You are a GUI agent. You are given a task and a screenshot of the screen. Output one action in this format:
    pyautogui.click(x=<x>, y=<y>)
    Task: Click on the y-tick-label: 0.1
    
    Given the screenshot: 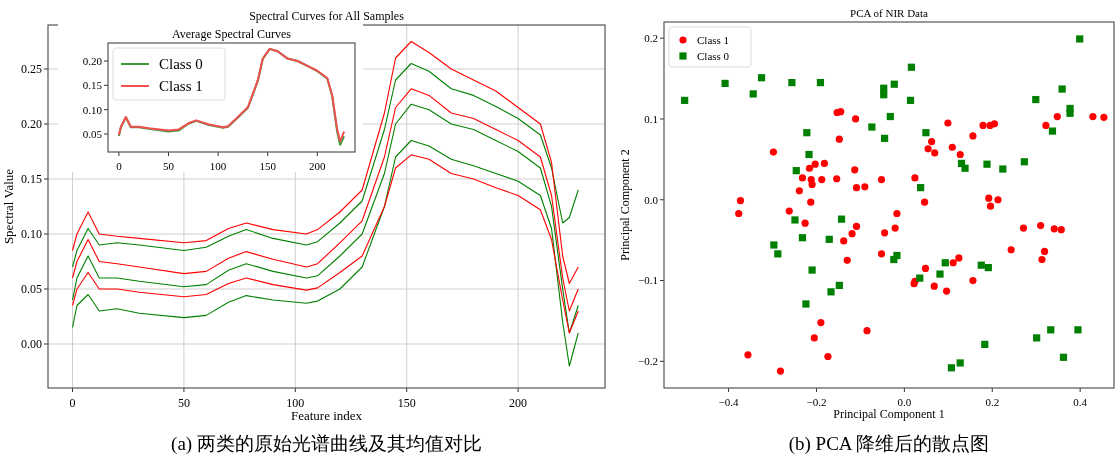 What is the action you would take?
    pyautogui.click(x=651, y=118)
    